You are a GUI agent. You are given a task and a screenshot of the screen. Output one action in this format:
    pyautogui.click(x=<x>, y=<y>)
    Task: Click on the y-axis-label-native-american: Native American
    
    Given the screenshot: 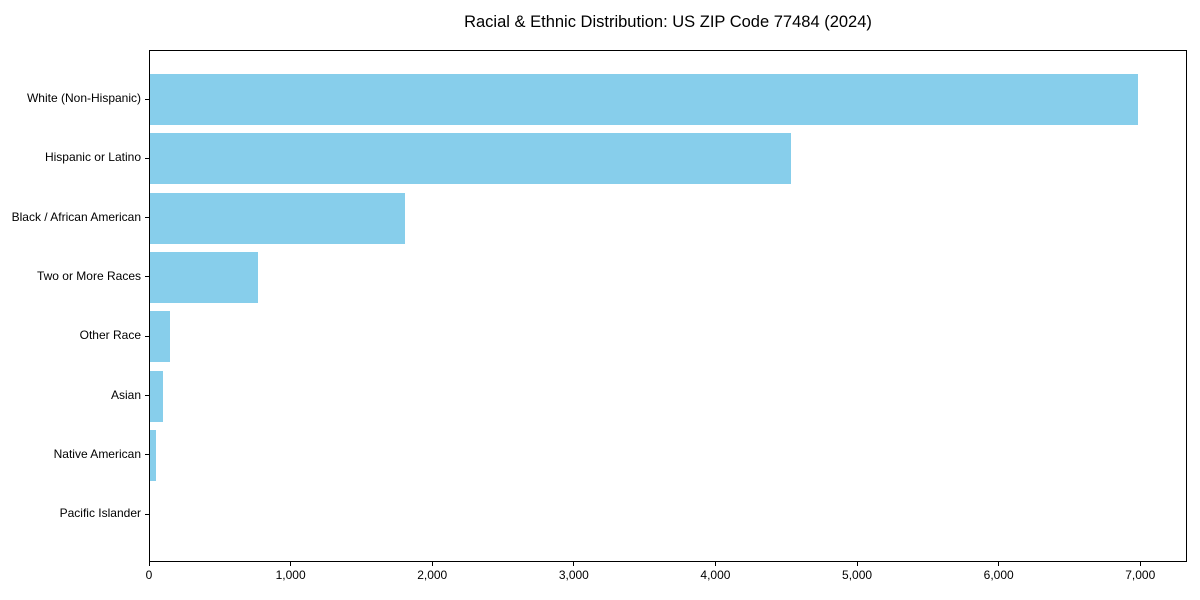 What is the action you would take?
    pyautogui.click(x=97, y=453)
    